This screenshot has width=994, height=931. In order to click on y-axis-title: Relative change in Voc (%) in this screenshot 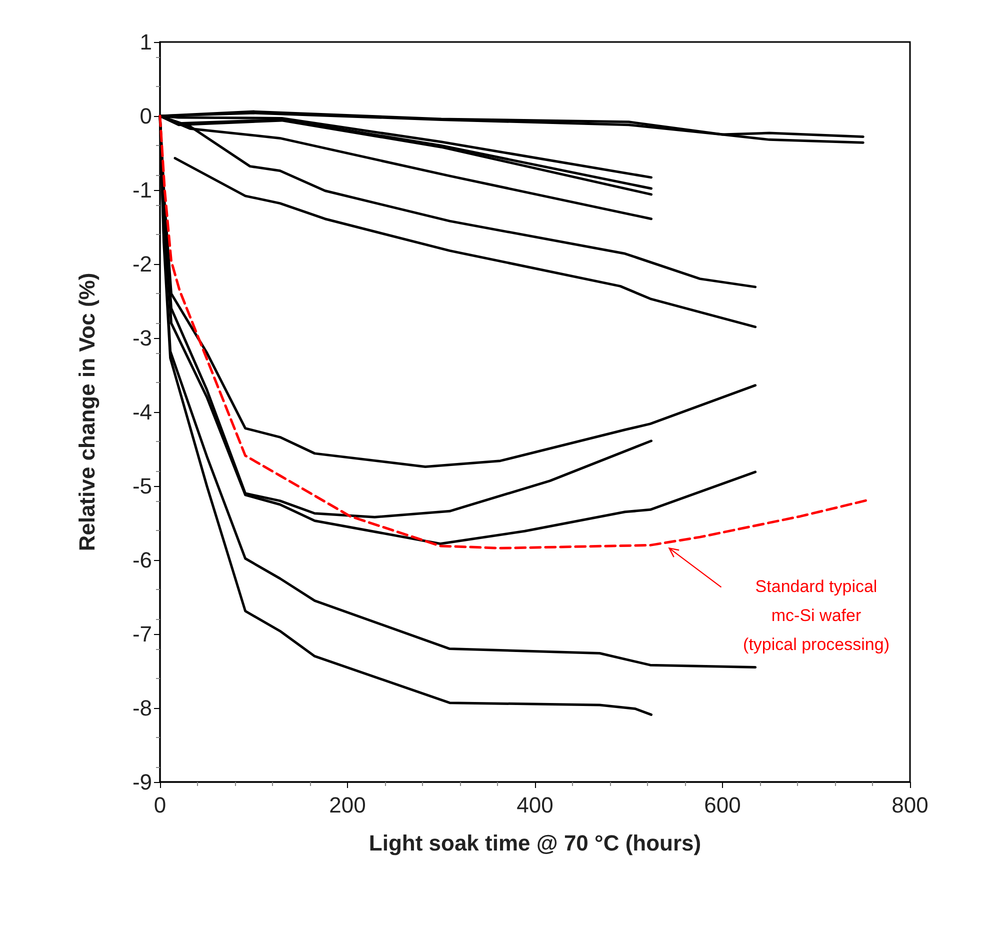, I will do `click(87, 412)`.